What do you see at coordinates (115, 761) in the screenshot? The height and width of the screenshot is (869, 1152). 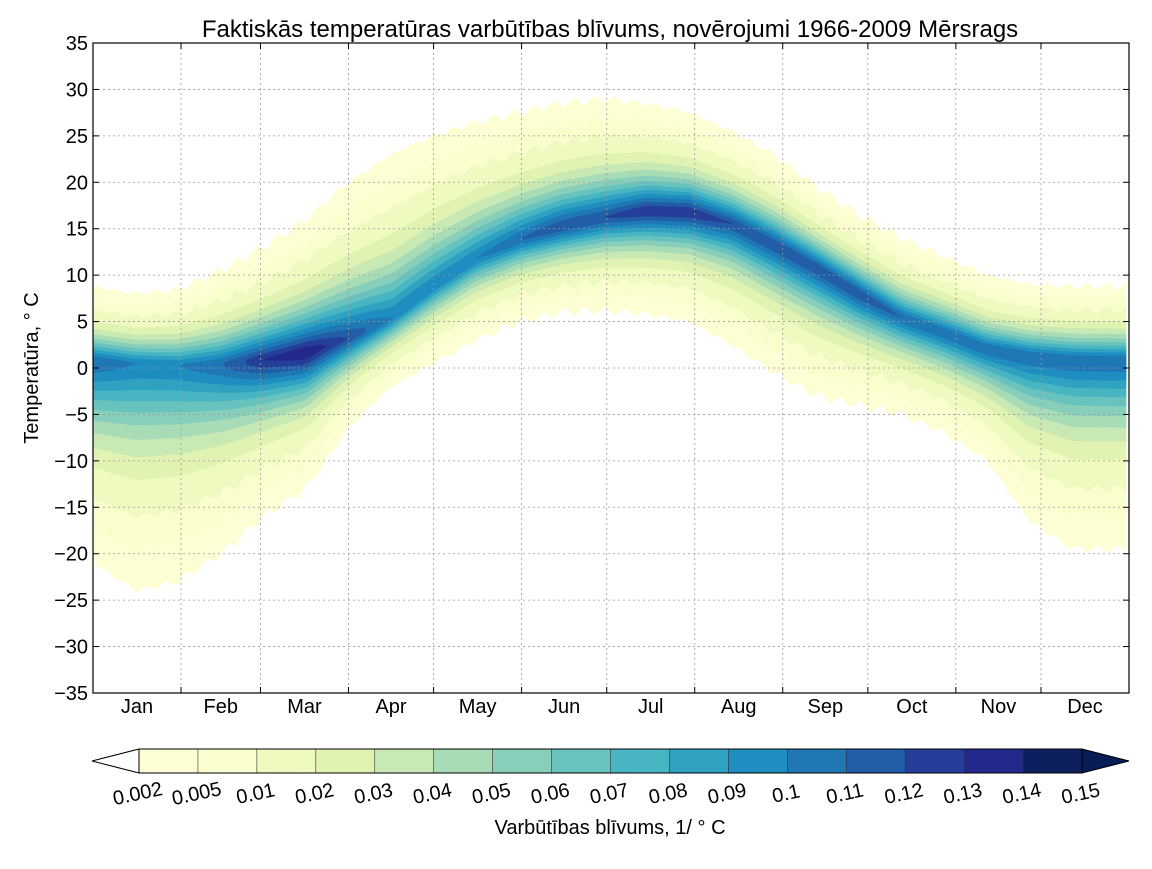 I see `colorbar-extend-under` at bounding box center [115, 761].